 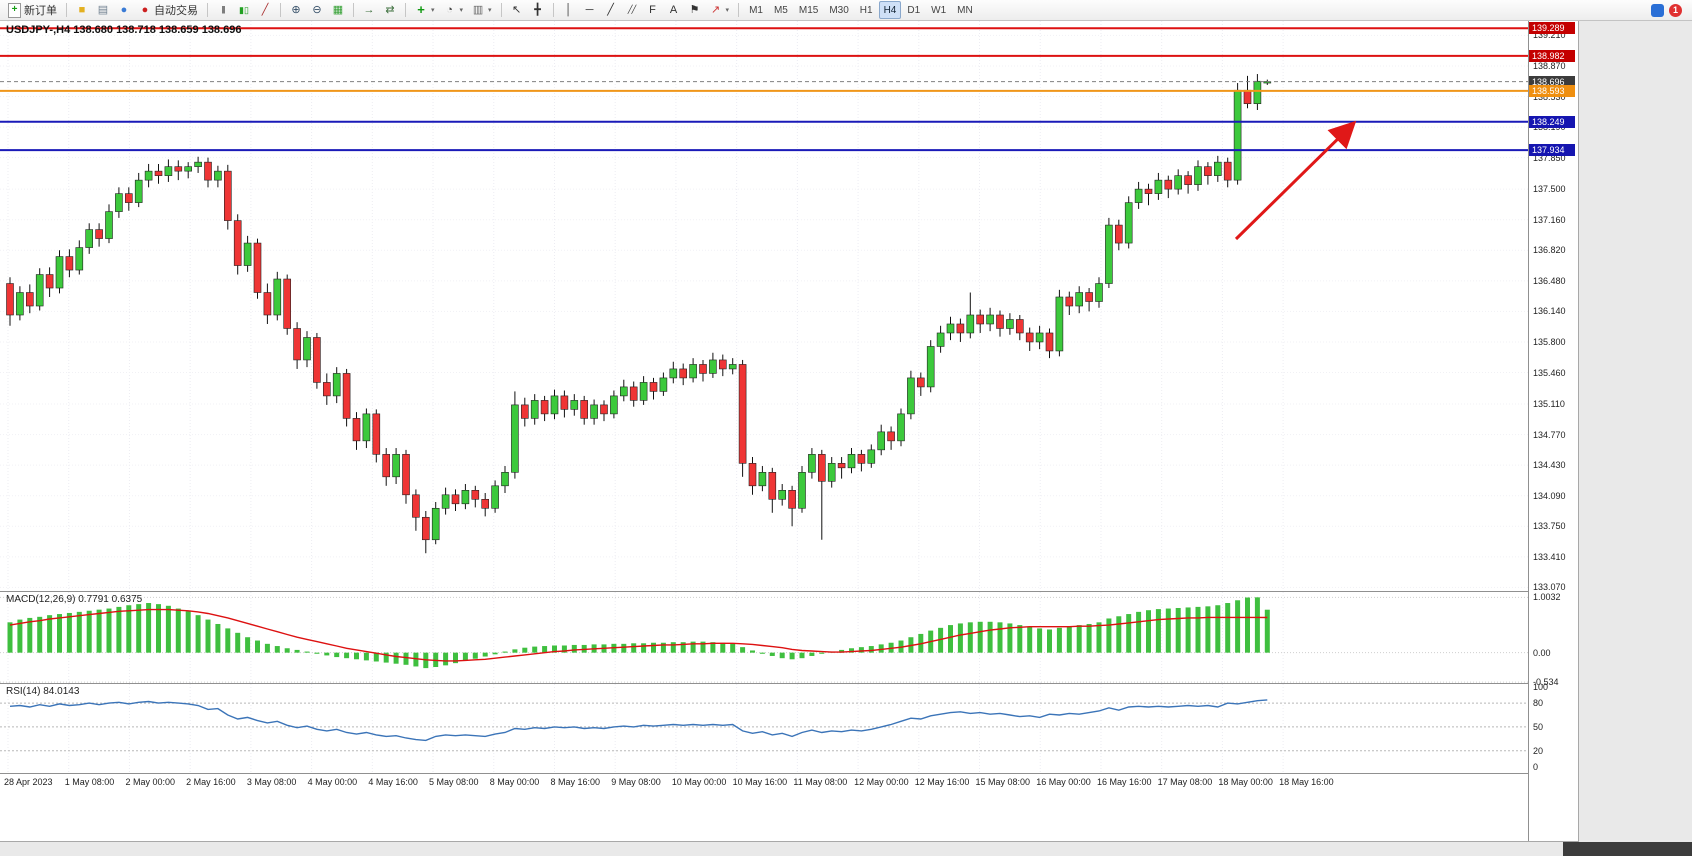 What do you see at coordinates (1549, 35) in the screenshot?
I see `price-tick: 139.210` at bounding box center [1549, 35].